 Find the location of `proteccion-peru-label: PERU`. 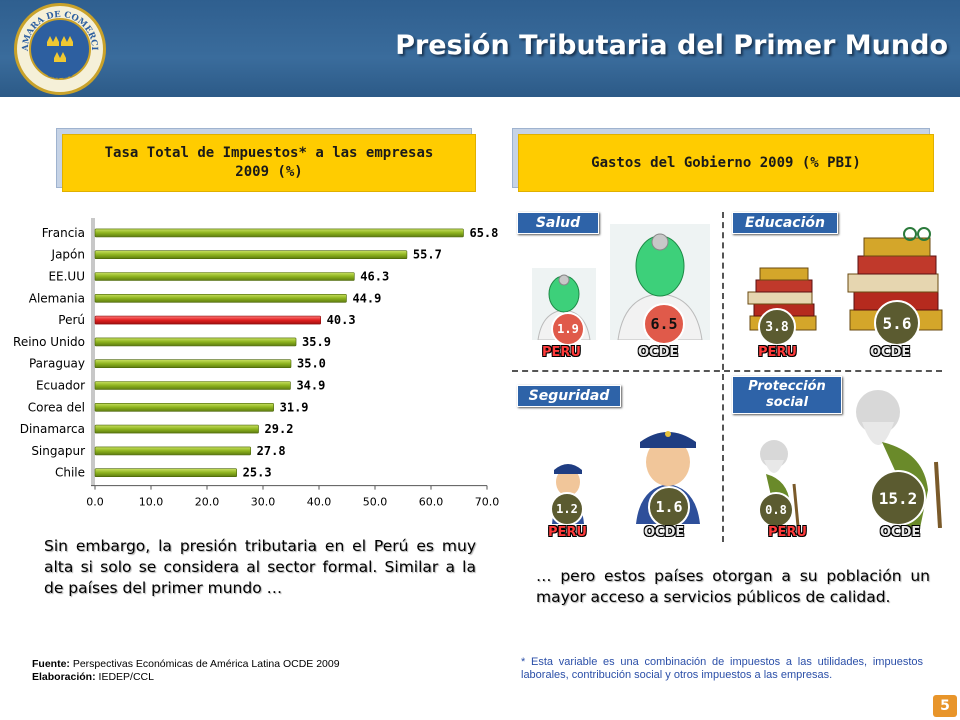

proteccion-peru-label: PERU is located at coordinates (787, 532).